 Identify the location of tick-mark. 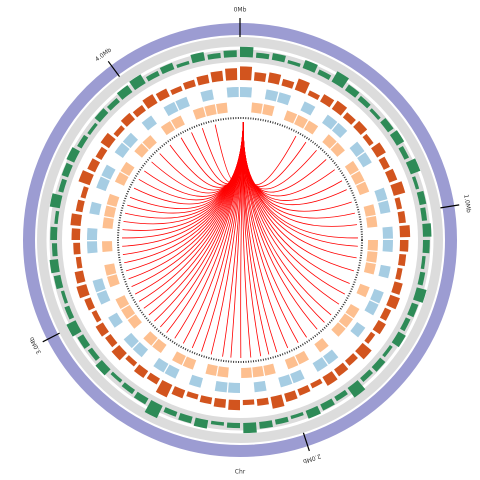
(114, 68).